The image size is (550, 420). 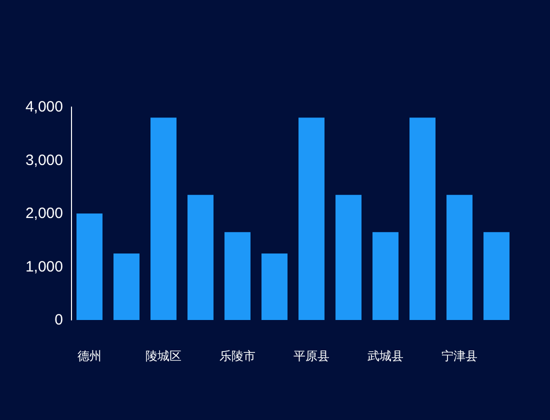 What do you see at coordinates (44, 267) in the screenshot?
I see `y-tick-label: 1,000` at bounding box center [44, 267].